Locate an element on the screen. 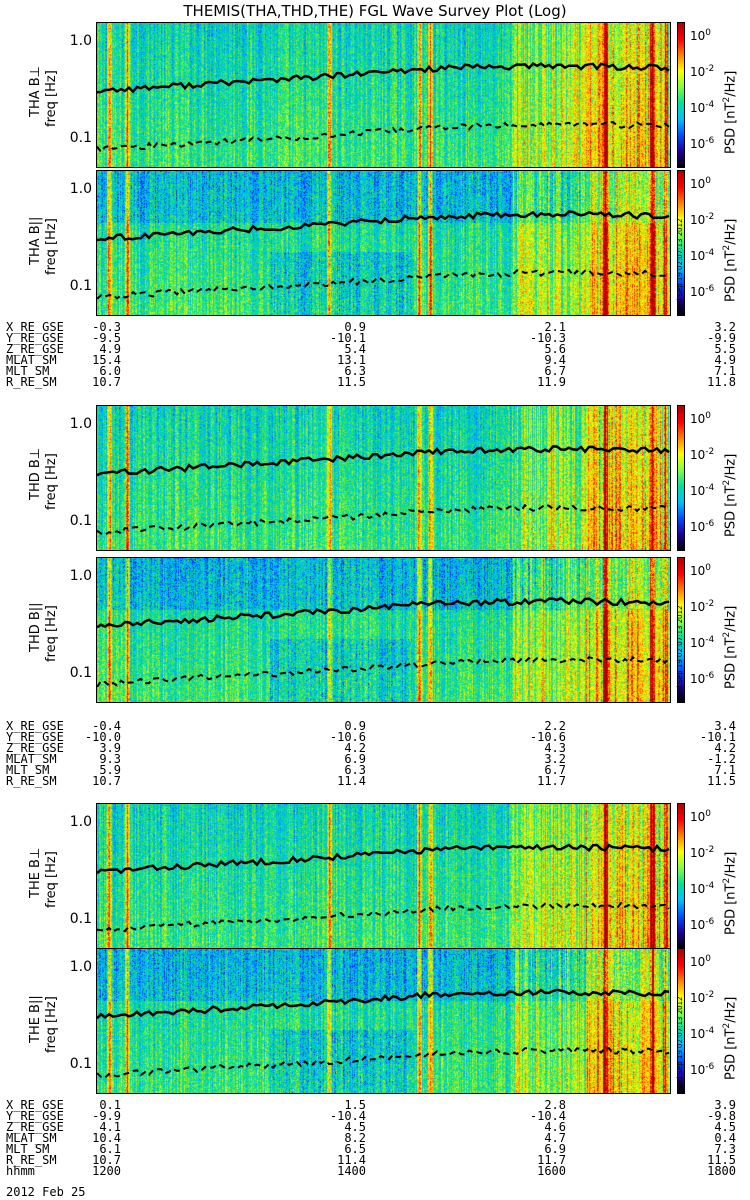 This screenshot has width=750, height=1200. ephemeris-value: 5.4 is located at coordinates (355, 349).